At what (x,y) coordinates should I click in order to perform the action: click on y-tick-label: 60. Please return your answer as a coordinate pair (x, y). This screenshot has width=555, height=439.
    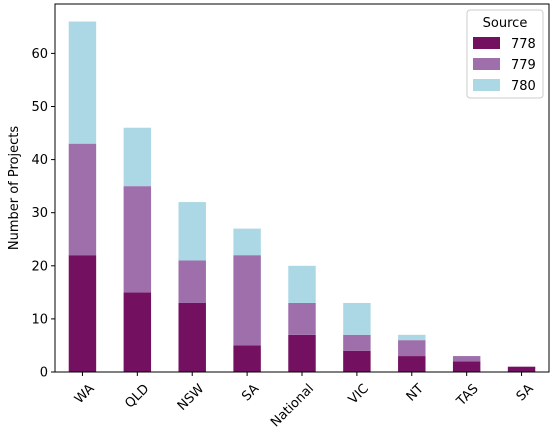
    Looking at the image, I should click on (39, 54).